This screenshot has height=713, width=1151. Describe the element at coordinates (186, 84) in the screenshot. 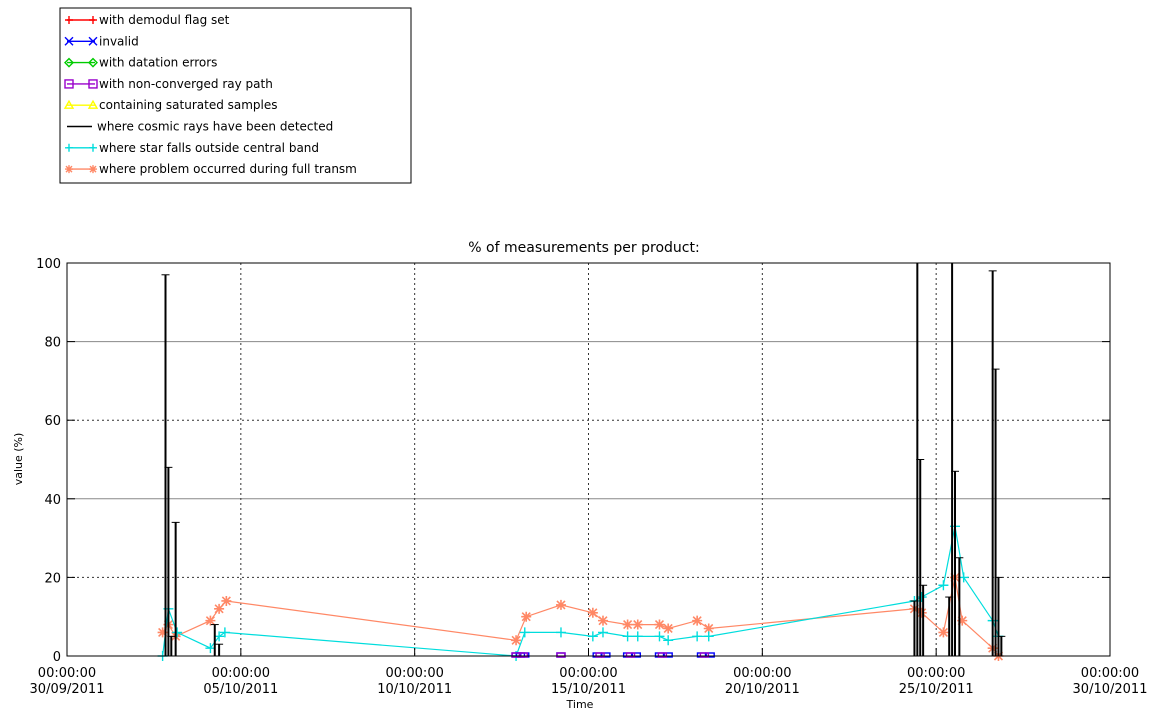

I see `legend-label: with non-converged ray path` at that location.